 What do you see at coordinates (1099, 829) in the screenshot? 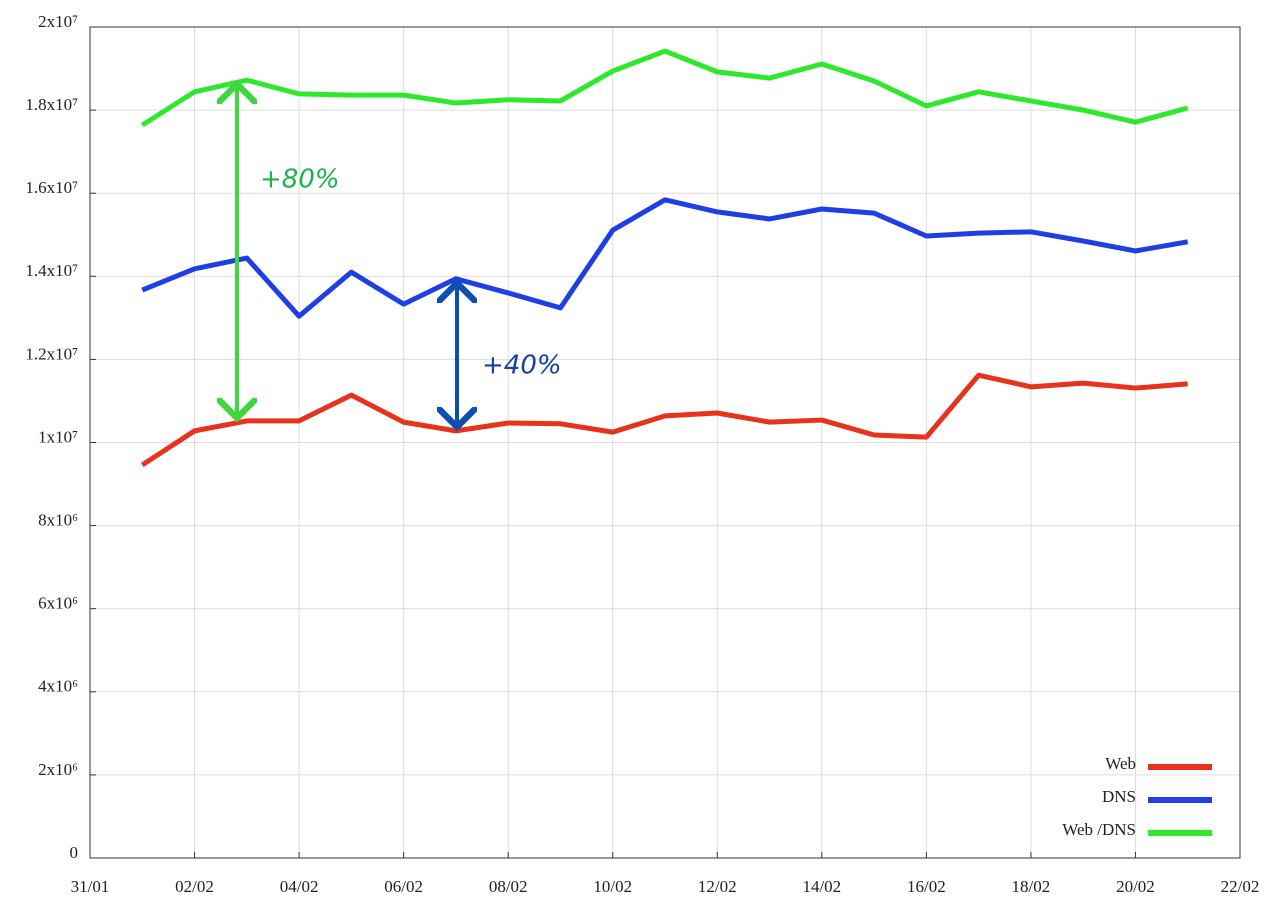
I see `legend-label: Web /DNS` at bounding box center [1099, 829].